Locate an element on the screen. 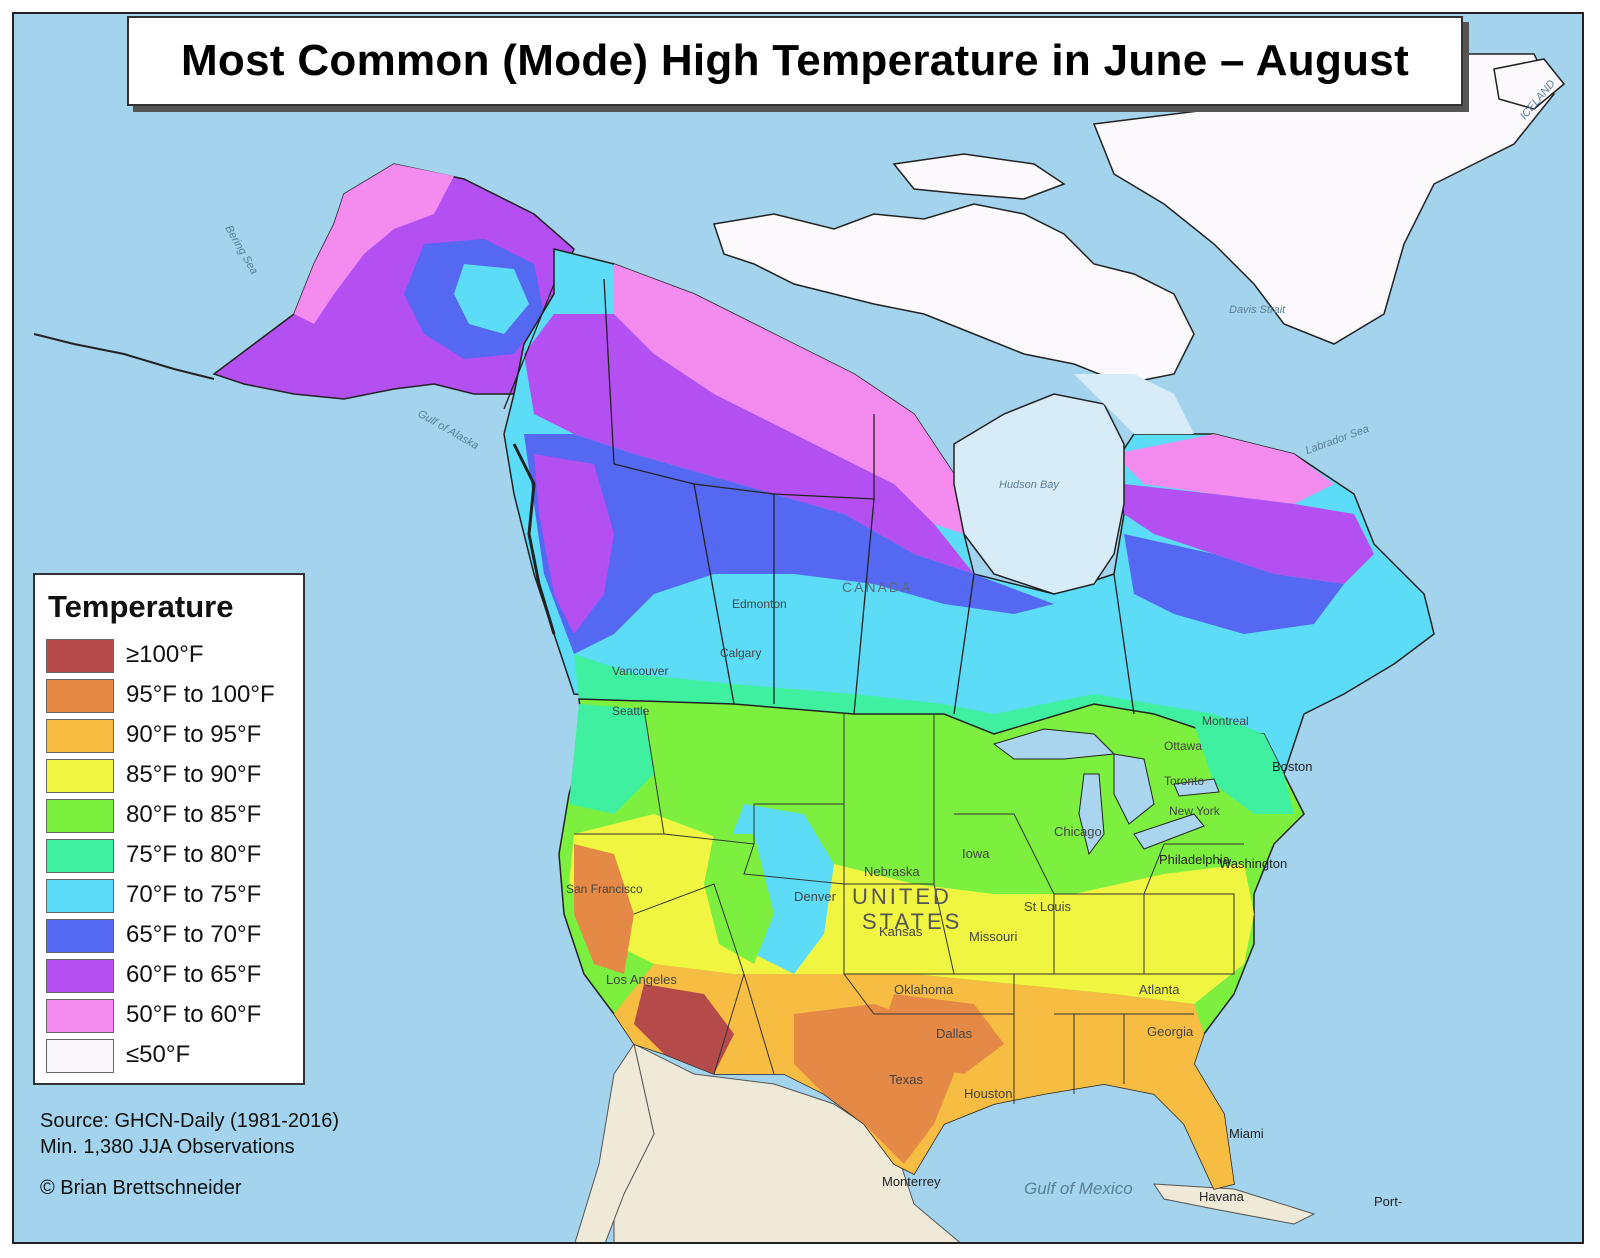 The height and width of the screenshot is (1258, 1600). city-san-francisco: San Francisco is located at coordinates (604, 889).